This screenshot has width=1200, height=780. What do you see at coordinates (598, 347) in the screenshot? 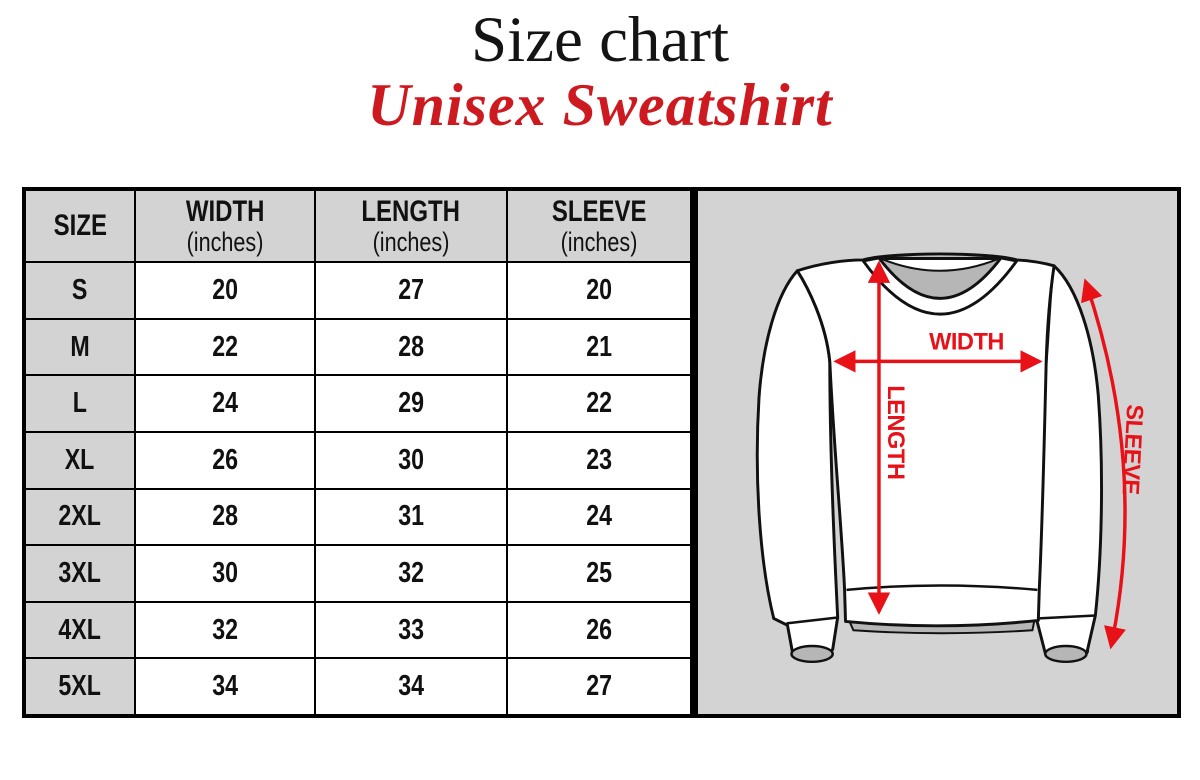
I see `table-cell: 21` at bounding box center [598, 347].